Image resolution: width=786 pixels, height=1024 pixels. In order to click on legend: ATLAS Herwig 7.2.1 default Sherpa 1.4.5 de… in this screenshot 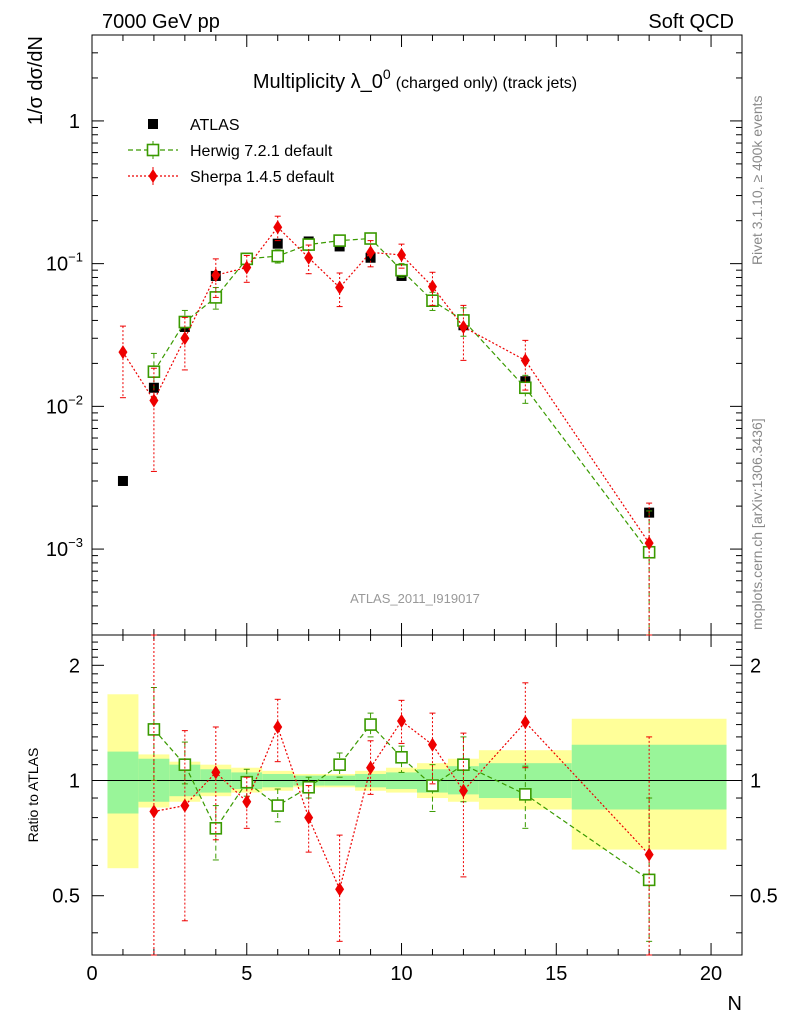, I will do `click(231, 151)`.